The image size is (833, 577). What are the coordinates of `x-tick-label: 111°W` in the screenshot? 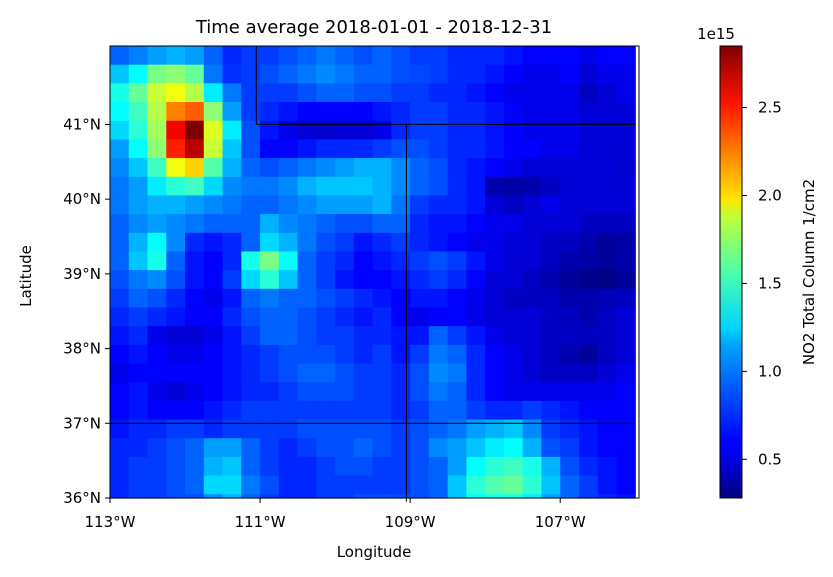 It's located at (260, 522).